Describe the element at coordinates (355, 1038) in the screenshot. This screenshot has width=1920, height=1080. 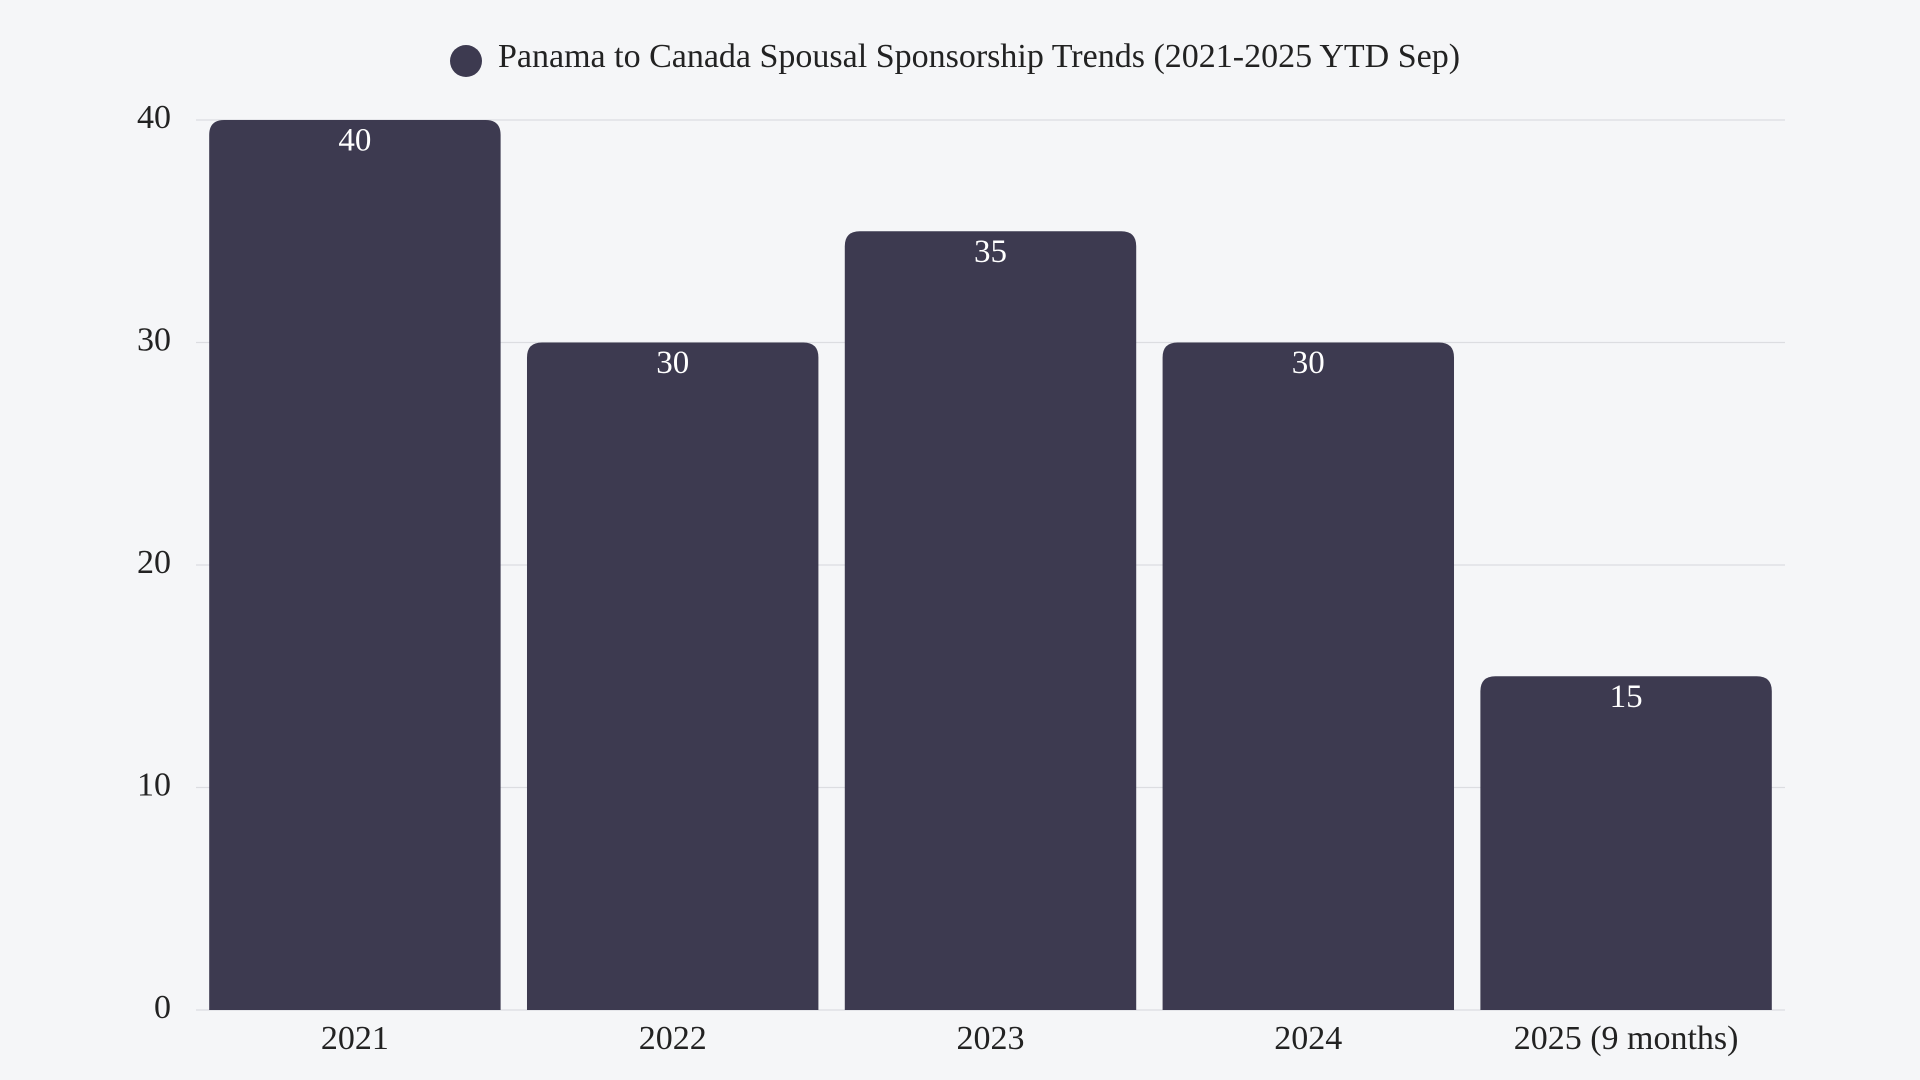
I see `x-tick-label: 2021` at that location.